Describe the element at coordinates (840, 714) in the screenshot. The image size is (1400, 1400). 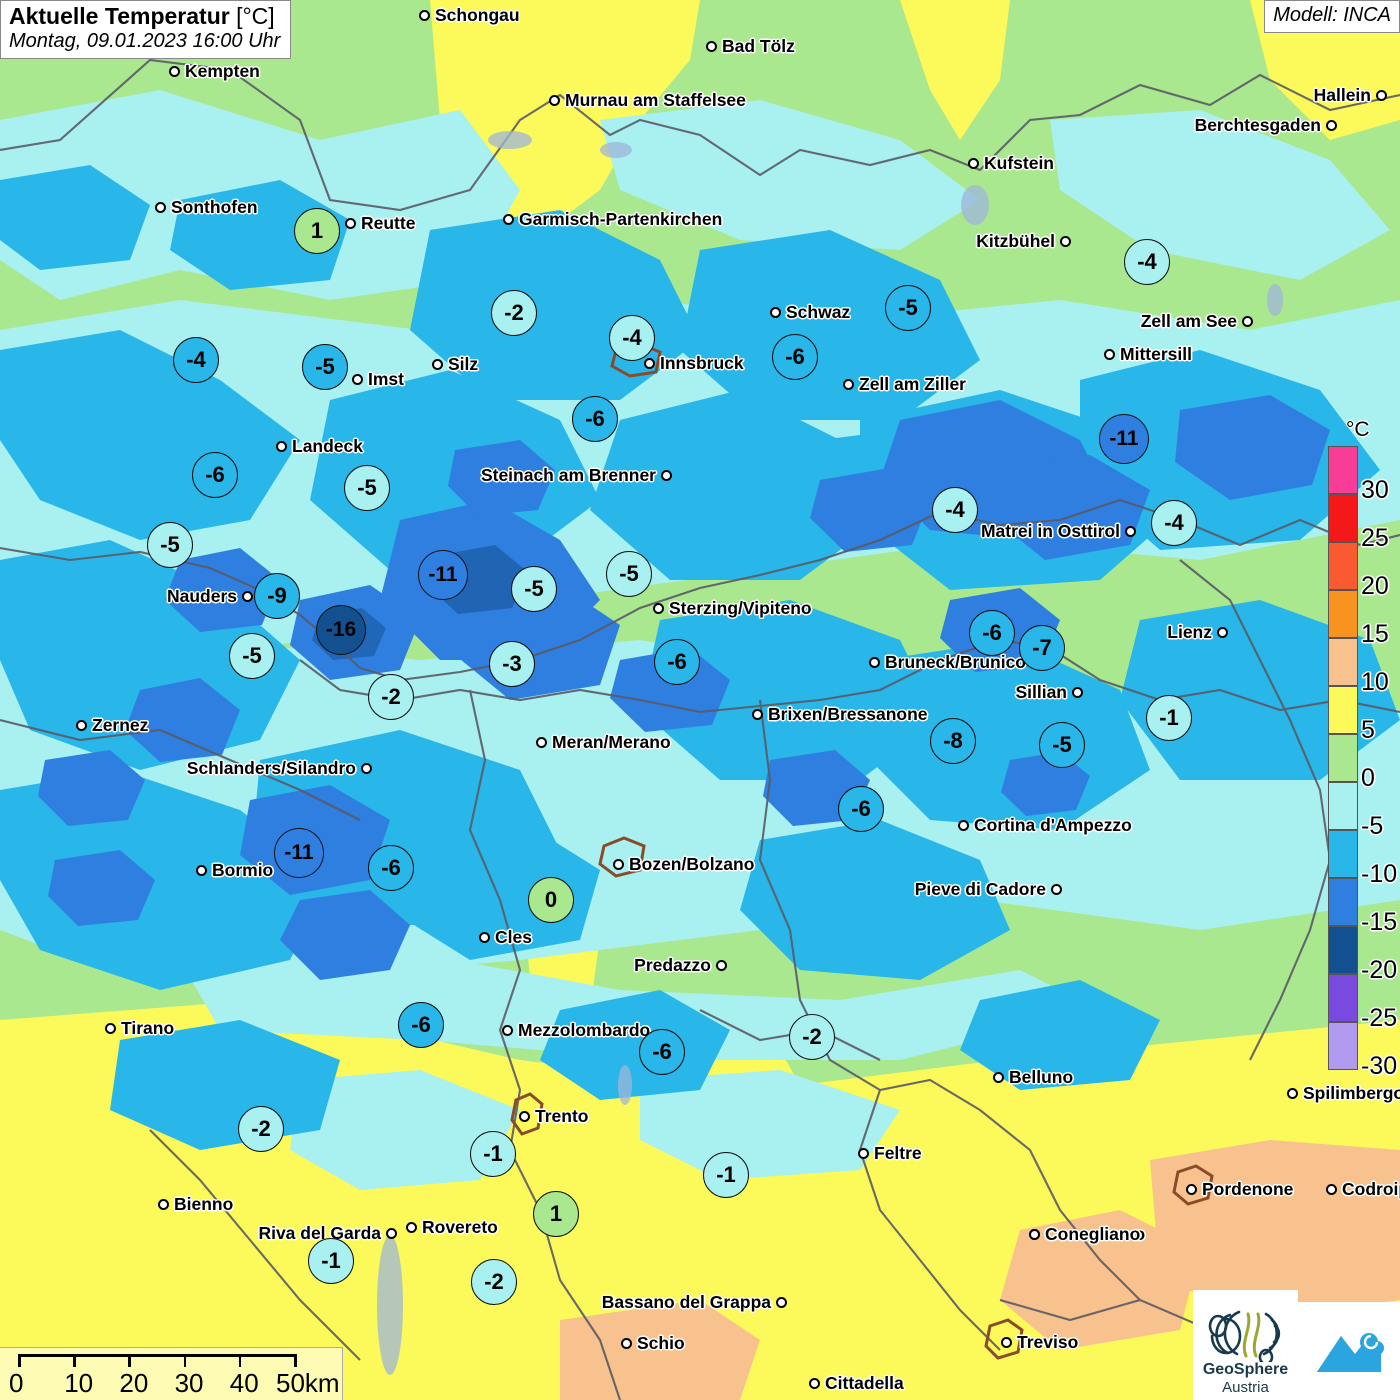
I see `city-label: Brixen/Bressanone` at that location.